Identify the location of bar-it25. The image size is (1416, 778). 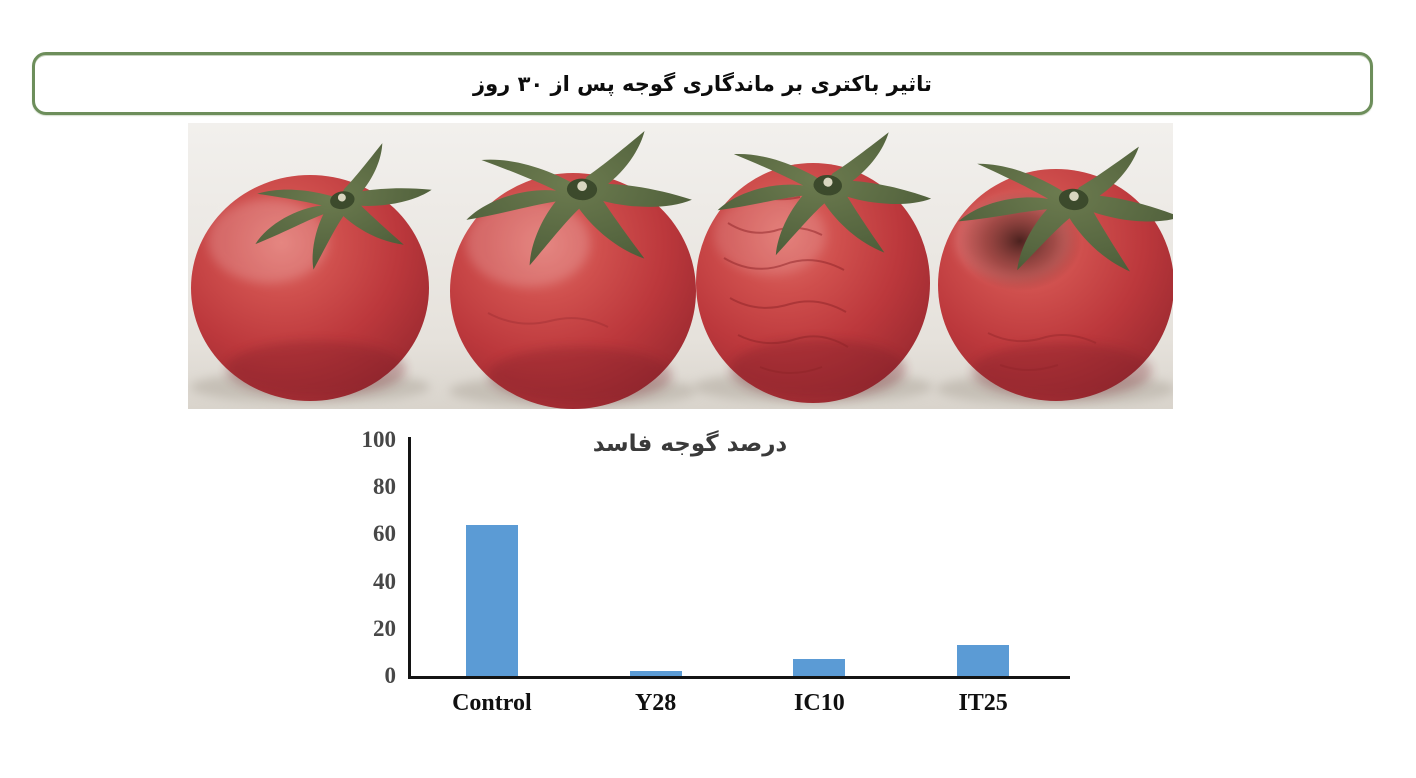
(983, 660).